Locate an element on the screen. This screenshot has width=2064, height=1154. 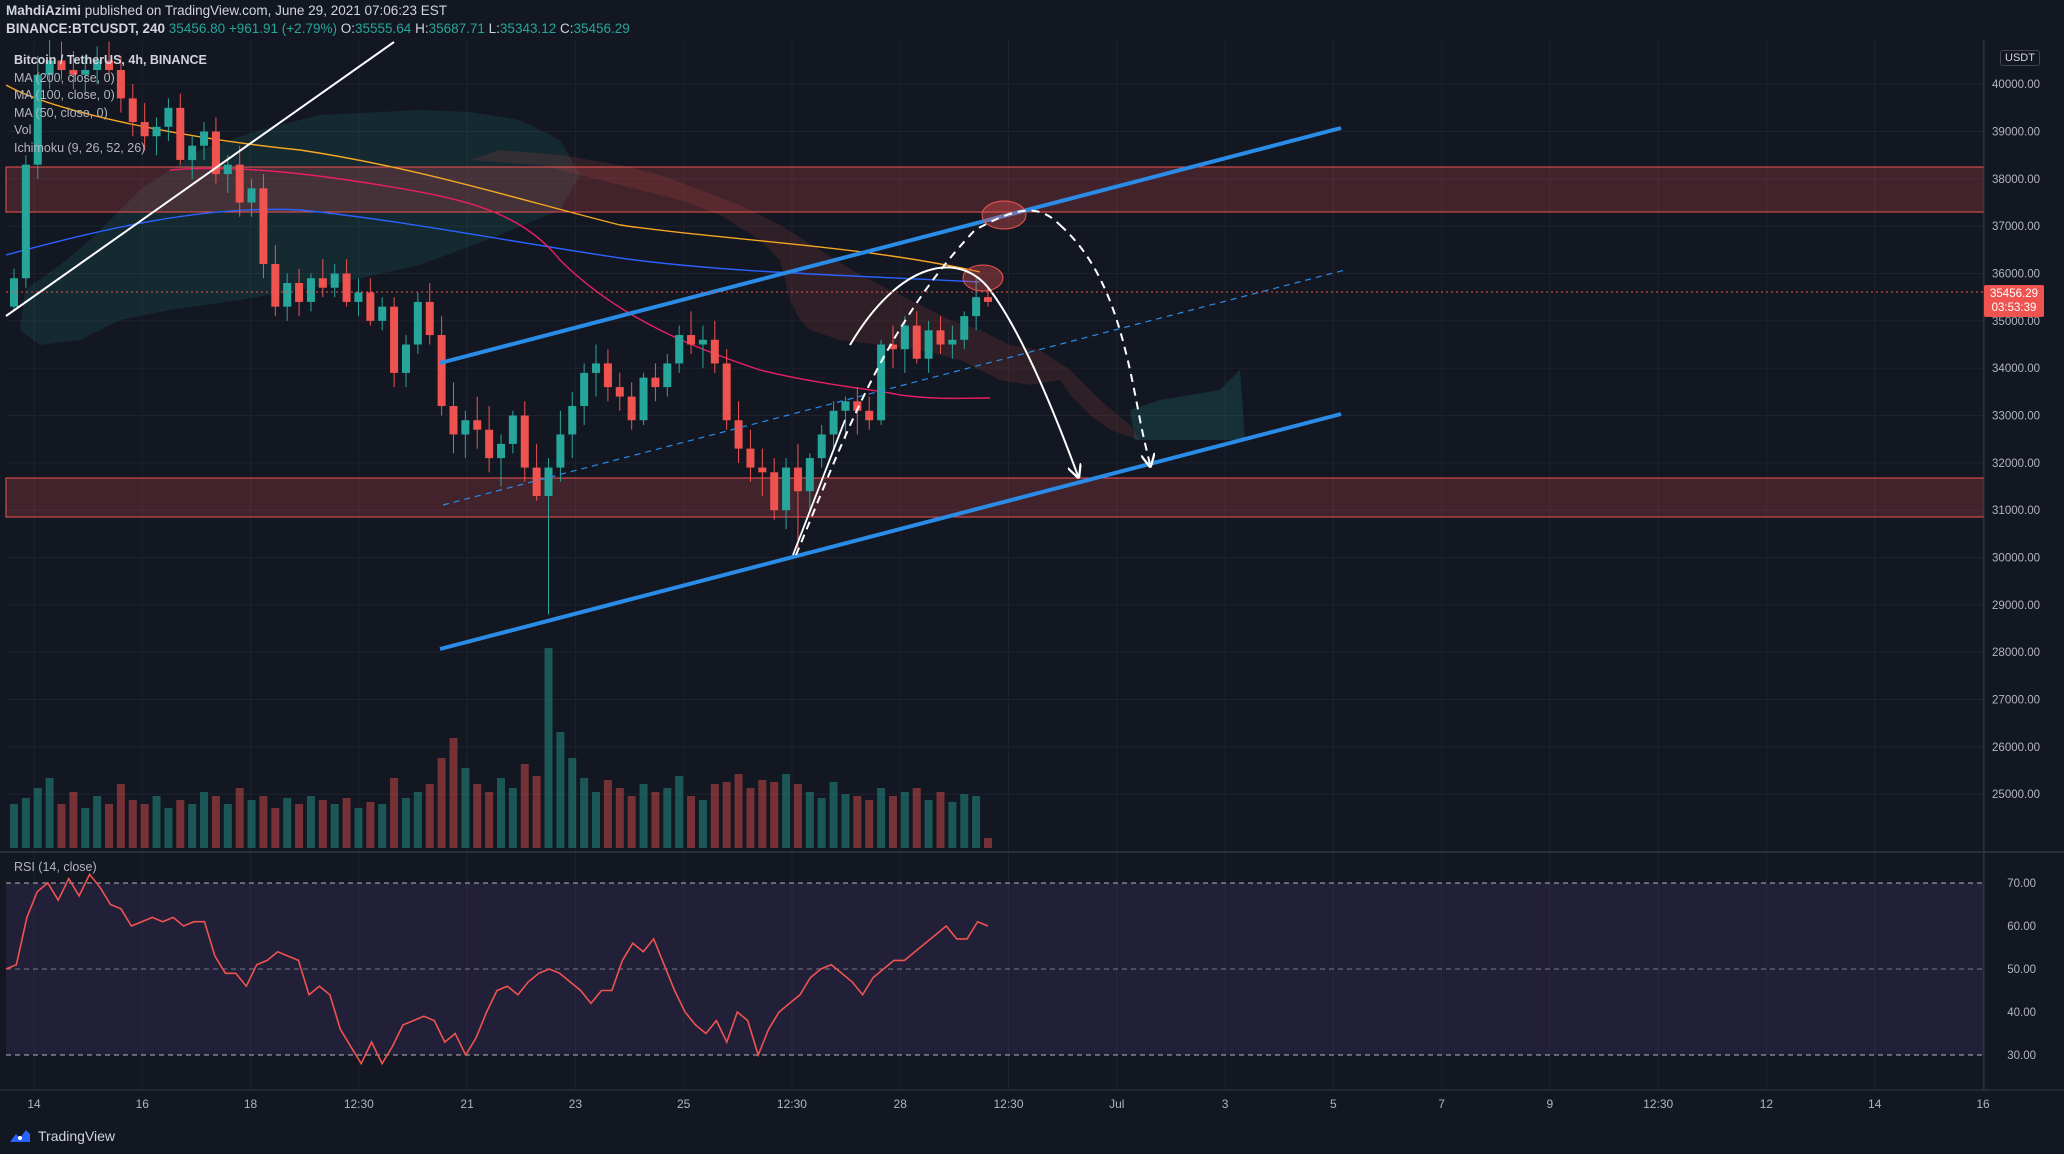
currency-badge: USDT is located at coordinates (2020, 58).